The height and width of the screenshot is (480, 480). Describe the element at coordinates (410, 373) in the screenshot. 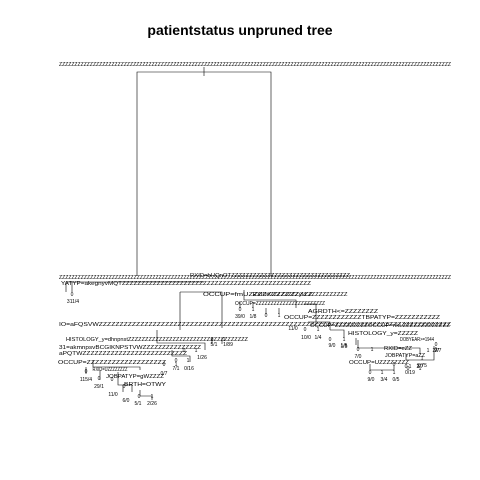

I see `leaf-label: 0/19` at that location.